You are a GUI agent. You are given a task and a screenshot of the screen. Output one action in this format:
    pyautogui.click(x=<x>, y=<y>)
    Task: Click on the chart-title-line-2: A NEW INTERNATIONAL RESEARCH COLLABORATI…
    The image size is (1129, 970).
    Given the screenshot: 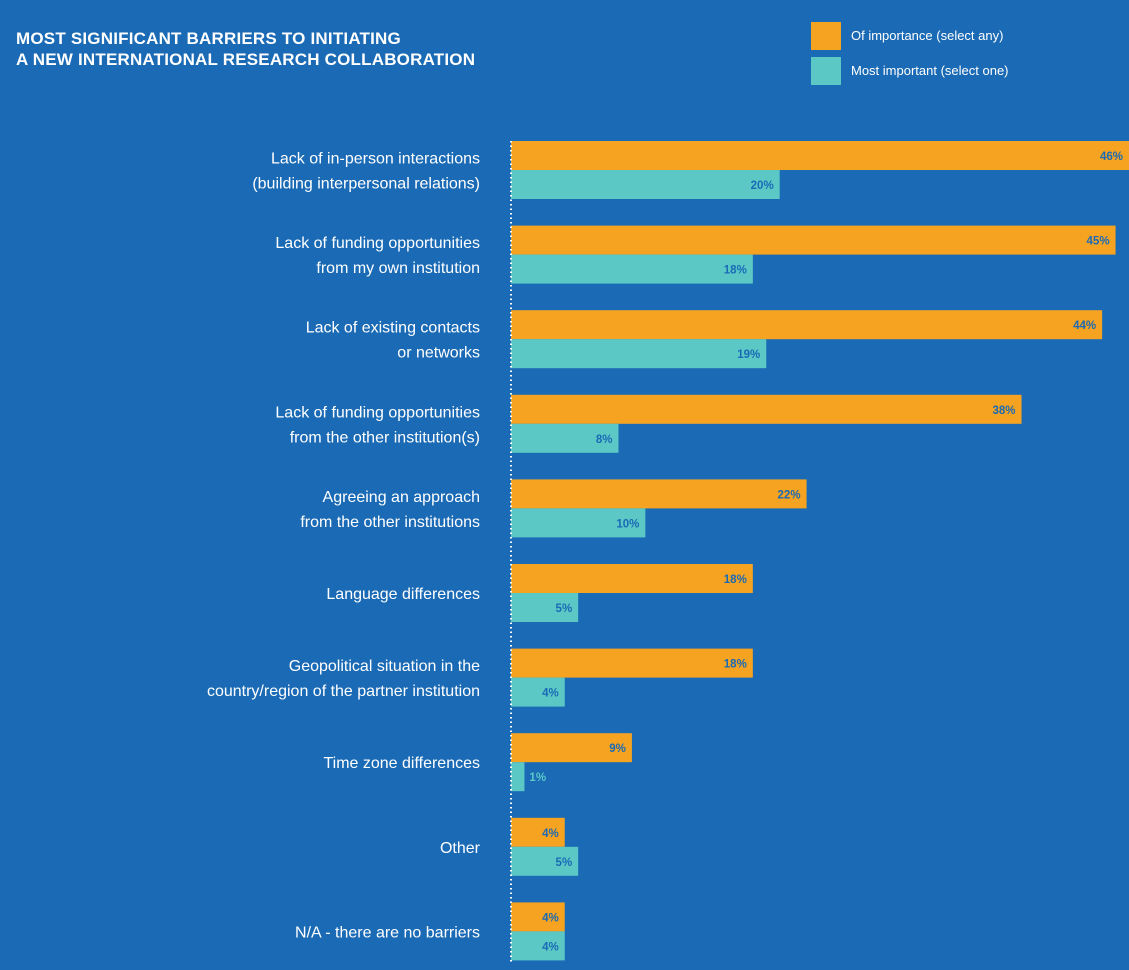 What is the action you would take?
    pyautogui.click(x=246, y=59)
    